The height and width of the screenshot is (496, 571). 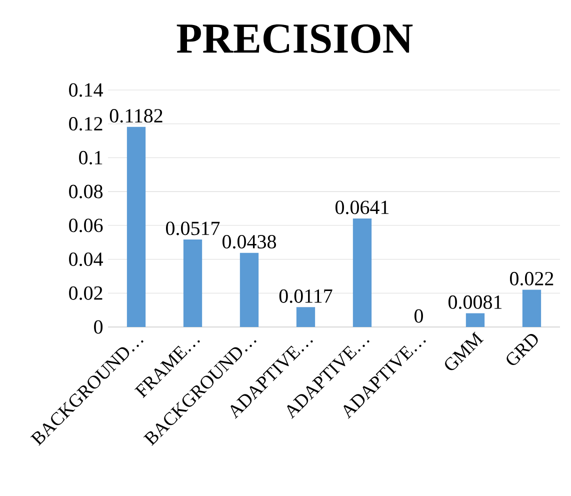 I want to click on y-tick-label: 0.1, so click(x=90, y=157).